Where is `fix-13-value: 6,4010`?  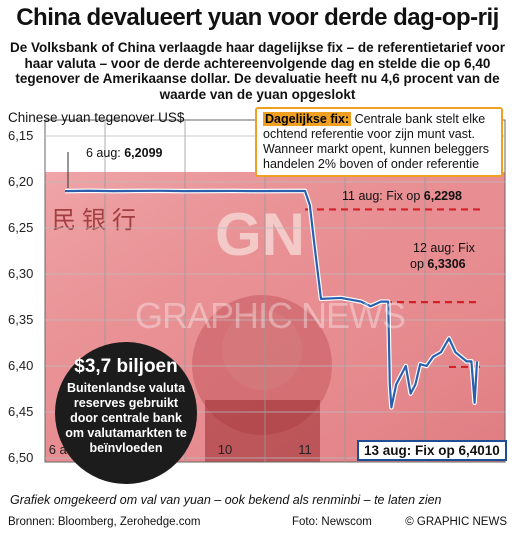
fix-13-value: 6,4010 is located at coordinates (479, 450).